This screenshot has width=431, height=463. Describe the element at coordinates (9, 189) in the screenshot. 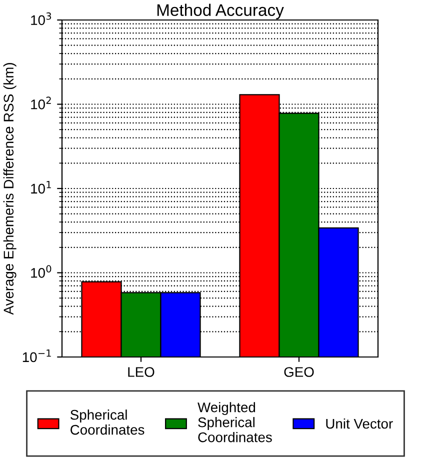

I see `y-axis-title: Average Ephemeris Difference RSS (km)` at that location.